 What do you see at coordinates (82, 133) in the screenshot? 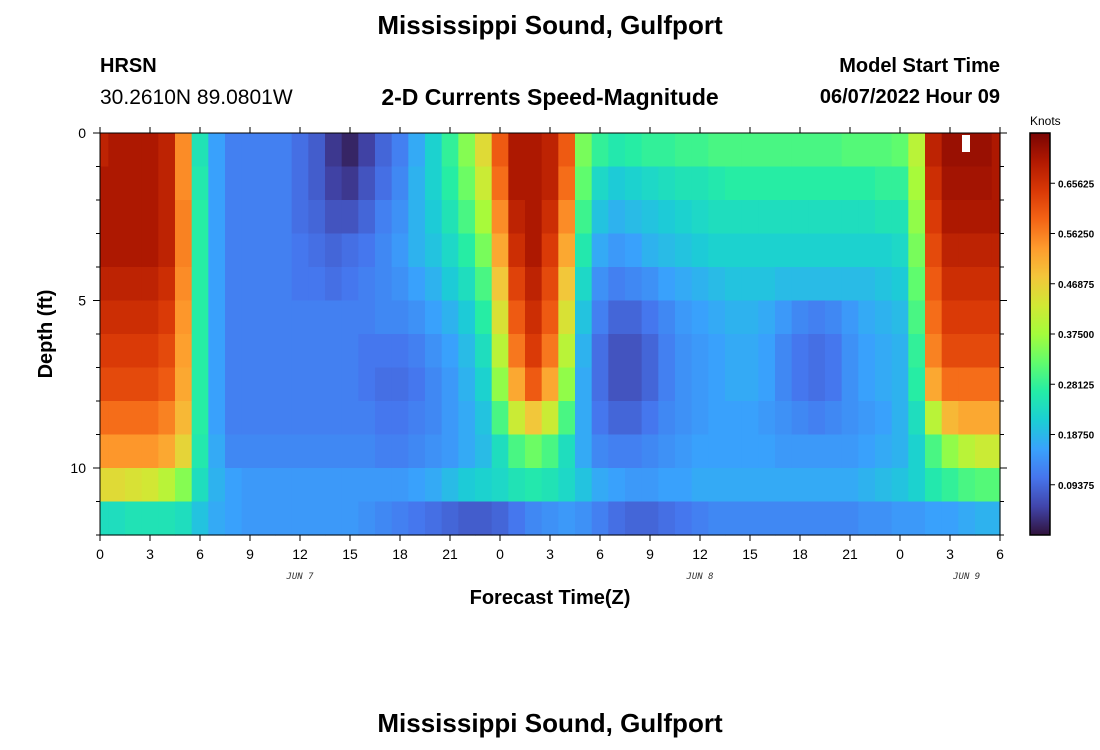
I see `y-tick-label: 0` at bounding box center [82, 133].